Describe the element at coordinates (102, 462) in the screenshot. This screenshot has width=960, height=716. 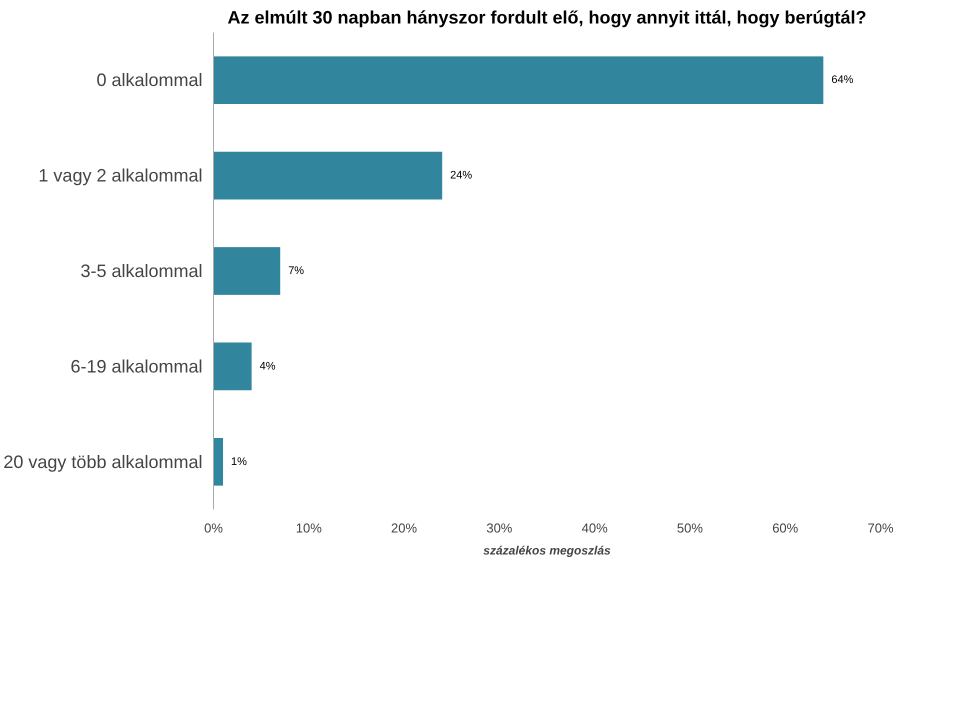
I see `y-tick-label: 20 vagy több alkalommal` at that location.